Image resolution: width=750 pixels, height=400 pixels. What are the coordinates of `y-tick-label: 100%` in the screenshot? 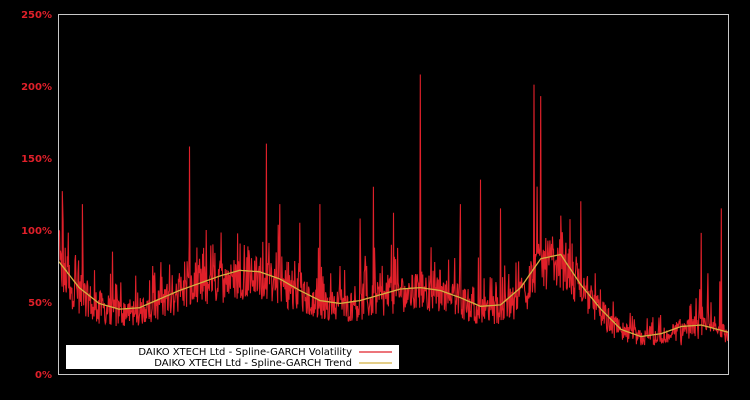 It's located at (36, 231).